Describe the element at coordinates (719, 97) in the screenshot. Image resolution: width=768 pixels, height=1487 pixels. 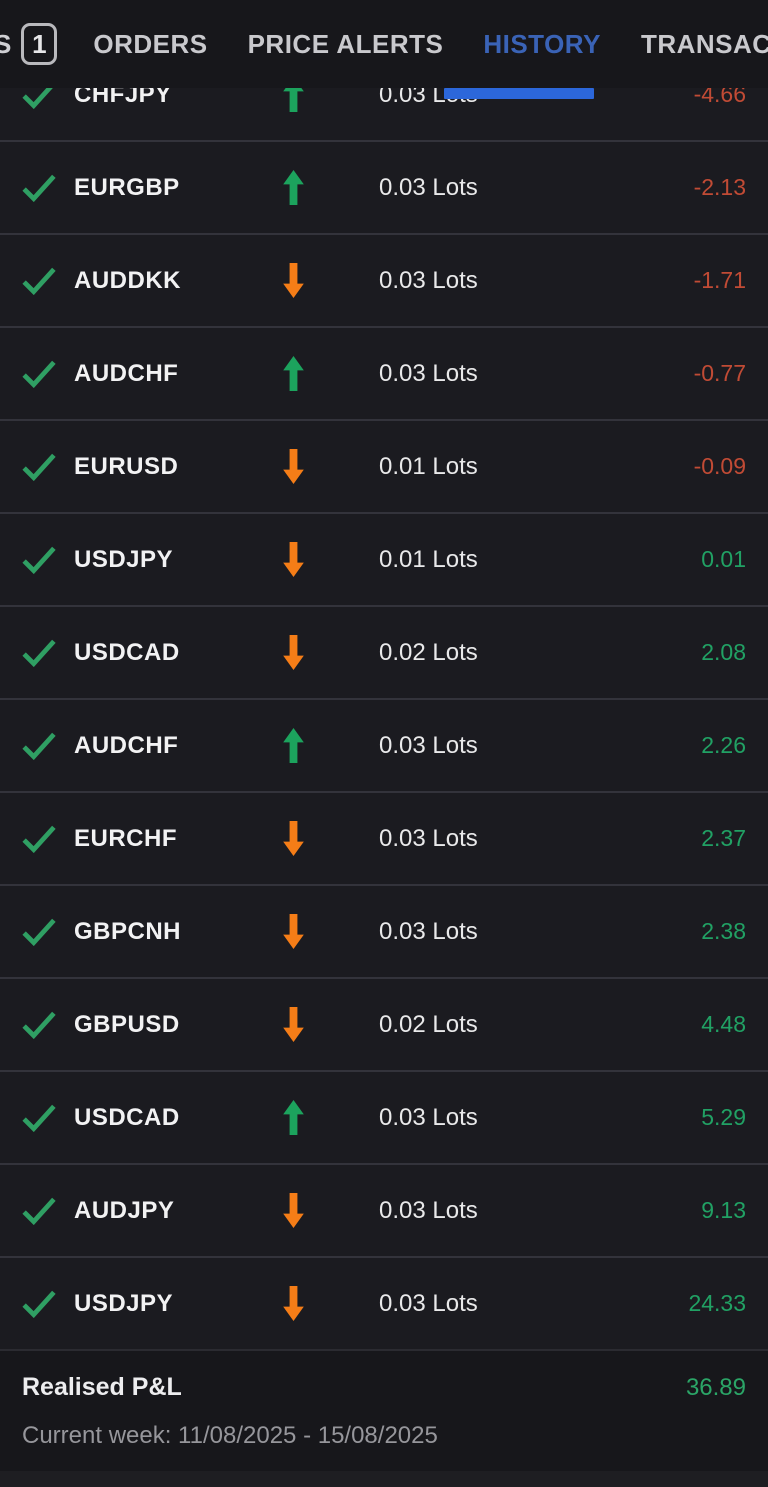
I see `pnl-value: -4.66` at that location.